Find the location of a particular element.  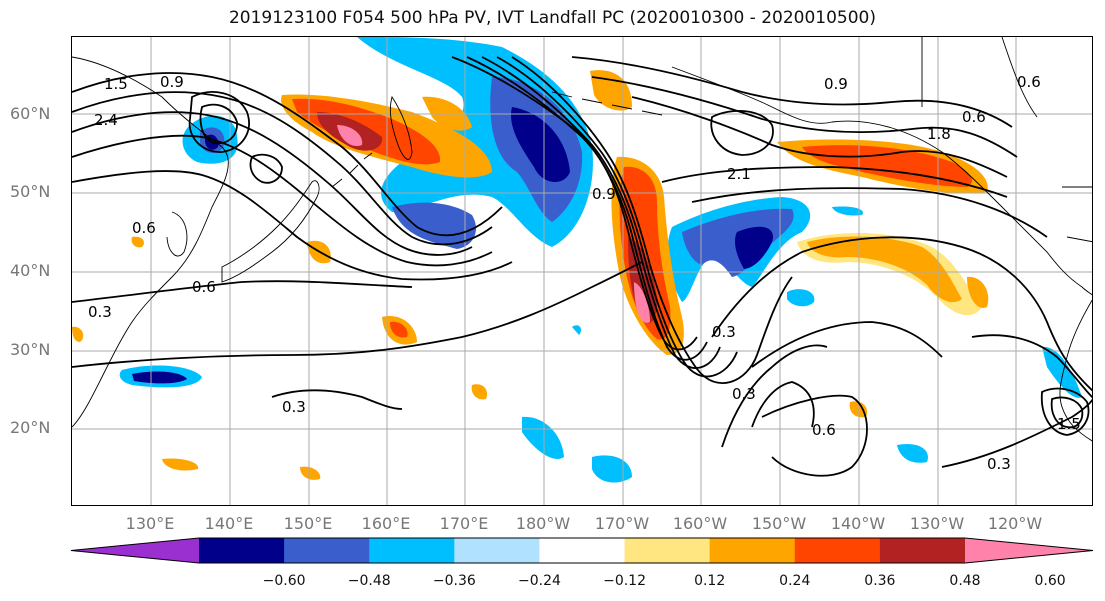

lon-label: 160°E is located at coordinates (386, 523).